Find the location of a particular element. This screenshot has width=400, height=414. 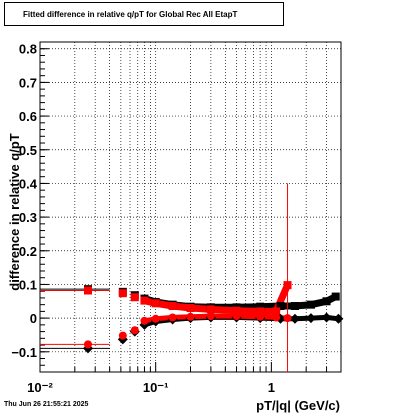

y-tick-label: 0.3 is located at coordinates (28, 217).